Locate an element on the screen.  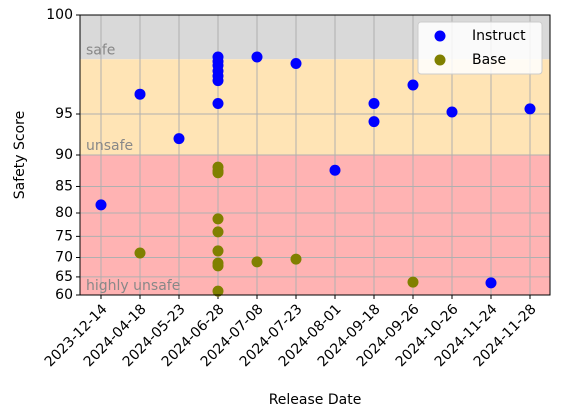
band-label: safe is located at coordinates (100, 50).